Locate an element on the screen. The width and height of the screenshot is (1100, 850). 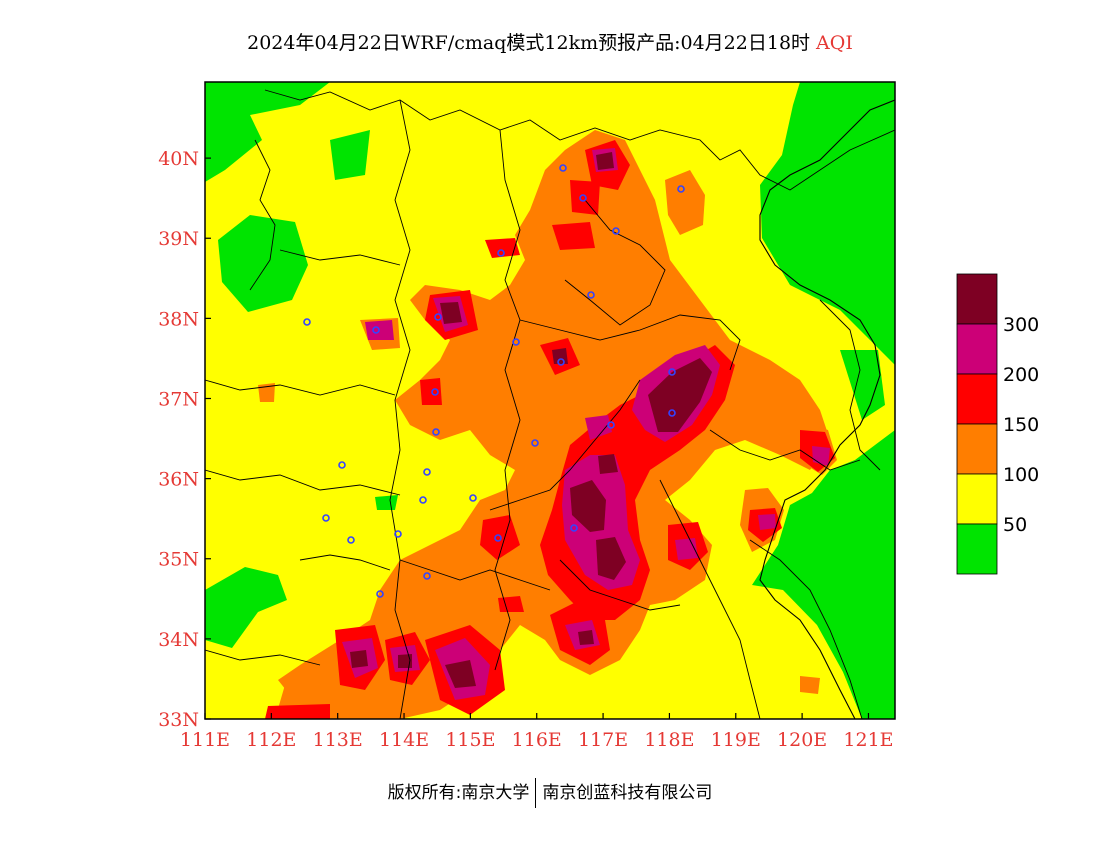
y-tick-label: 38N is located at coordinates (178, 319).